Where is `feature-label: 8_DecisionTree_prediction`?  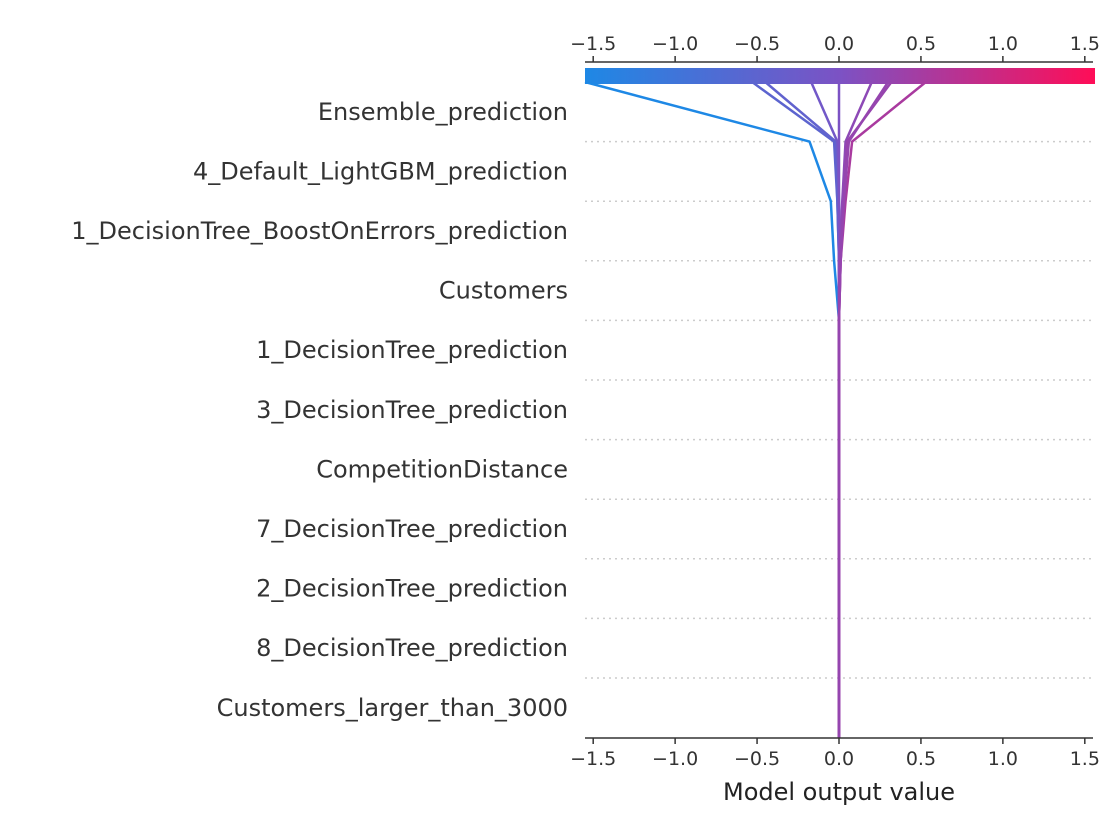 feature-label: 8_DecisionTree_prediction is located at coordinates (412, 648).